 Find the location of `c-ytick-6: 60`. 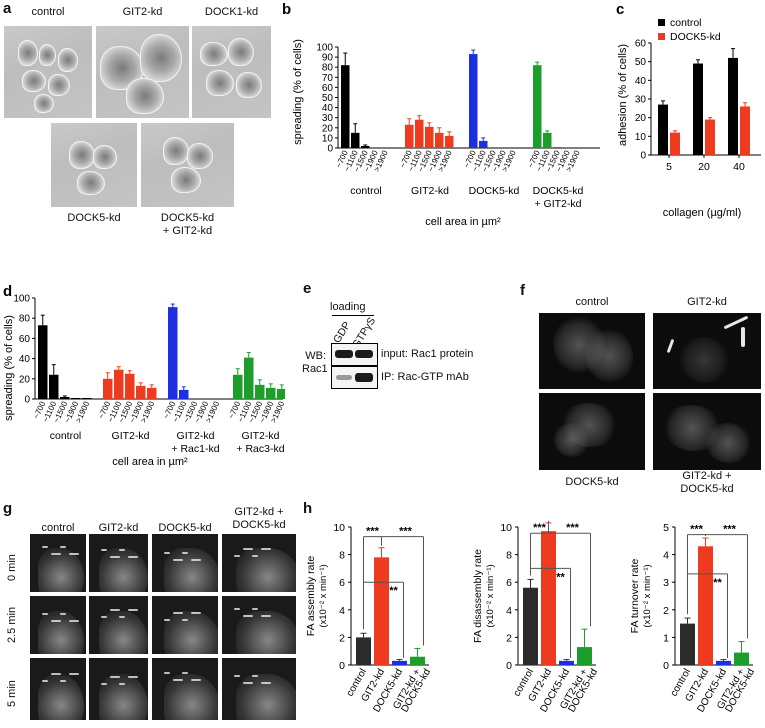

c-ytick-6: 60 is located at coordinates (641, 44).